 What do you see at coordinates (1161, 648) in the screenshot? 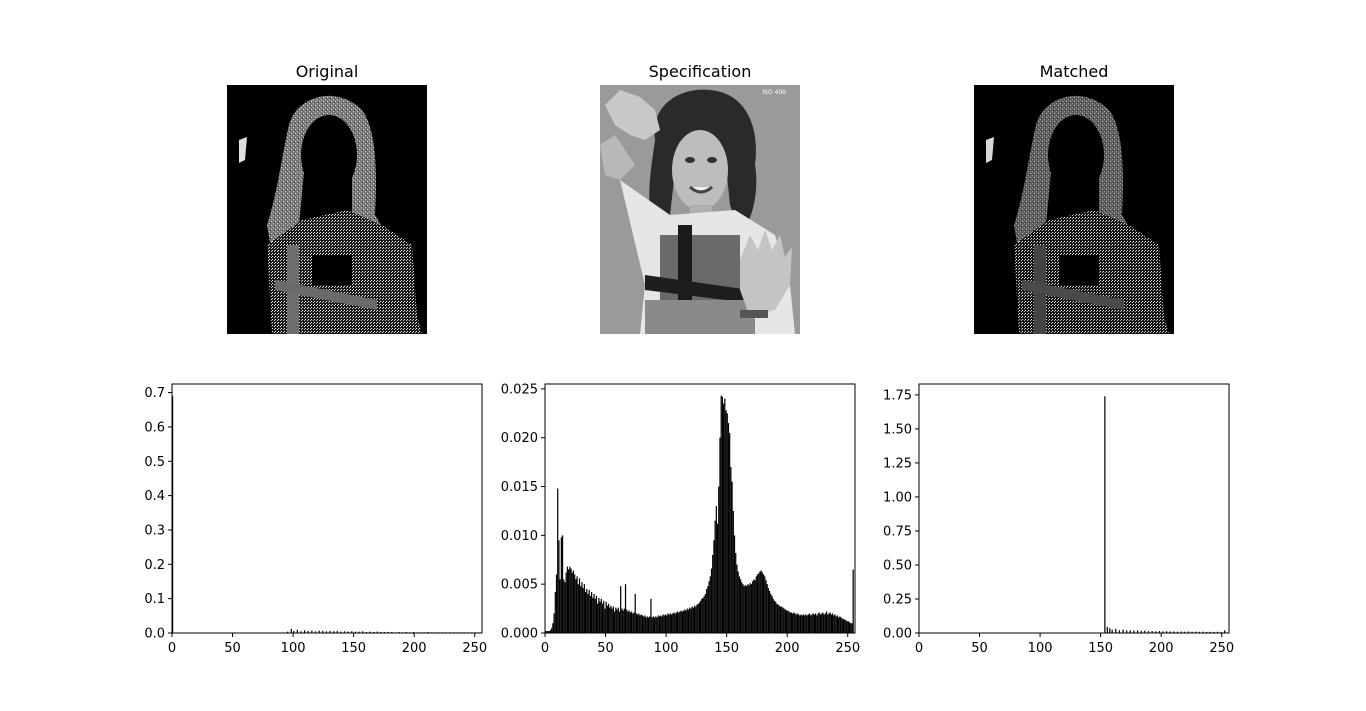
I see `x-tick-label: 200` at bounding box center [1161, 648].